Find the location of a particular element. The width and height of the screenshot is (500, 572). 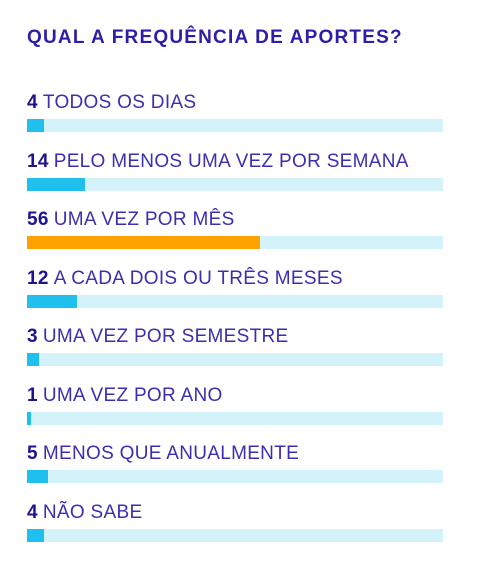

bar-category-label: UMA VEZ POR ANO is located at coordinates (132, 395).